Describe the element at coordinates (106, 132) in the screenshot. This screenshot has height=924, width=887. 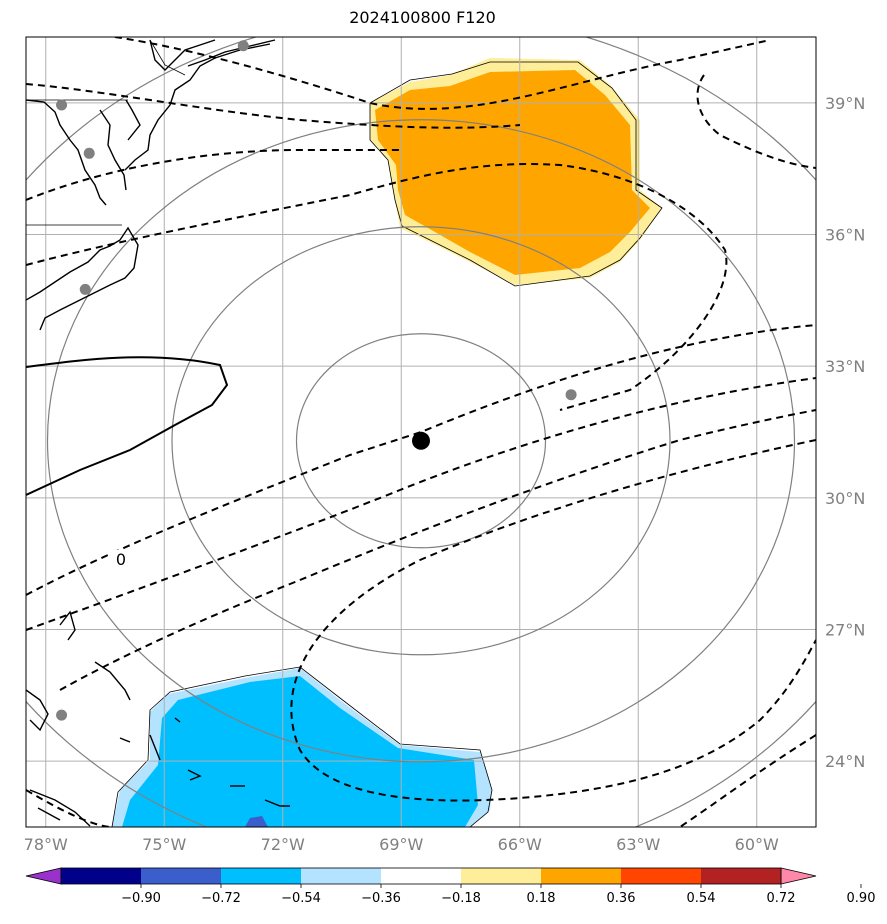
I see `state-borders` at that location.